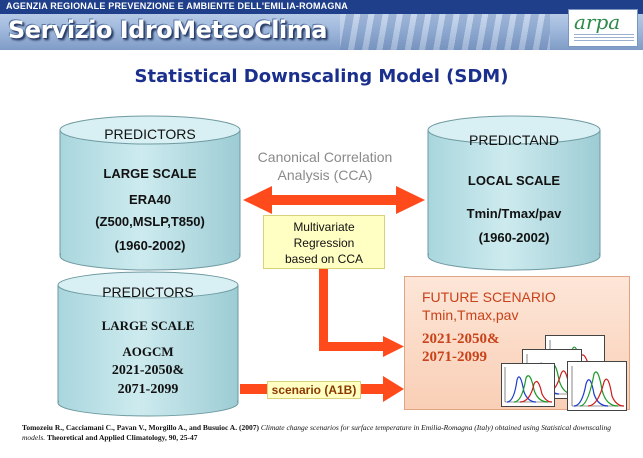 The width and height of the screenshot is (643, 458). I want to click on predictors-top-variables: (Z500,MSLP,T850), so click(150, 221).